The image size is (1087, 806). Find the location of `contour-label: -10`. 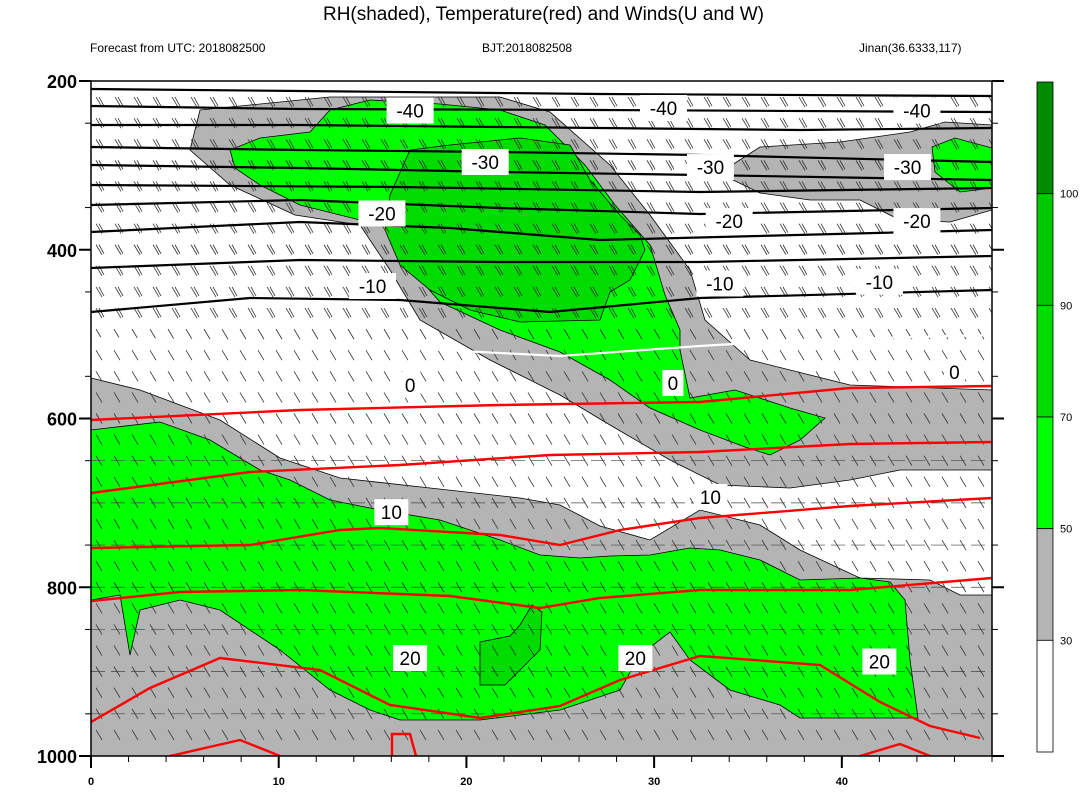

contour-label: -10 is located at coordinates (879, 283).